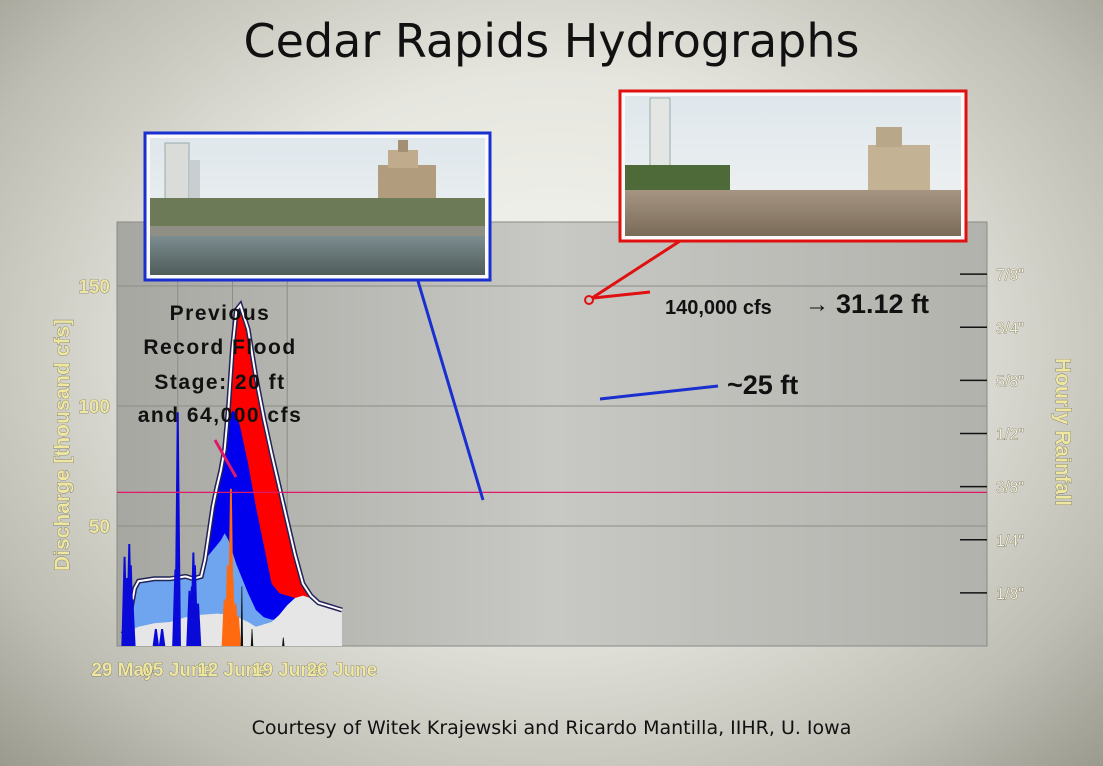 The width and height of the screenshot is (1103, 766). What do you see at coordinates (219, 382) in the screenshot?
I see `previous-record-line-3: Stage: 20 ft` at bounding box center [219, 382].